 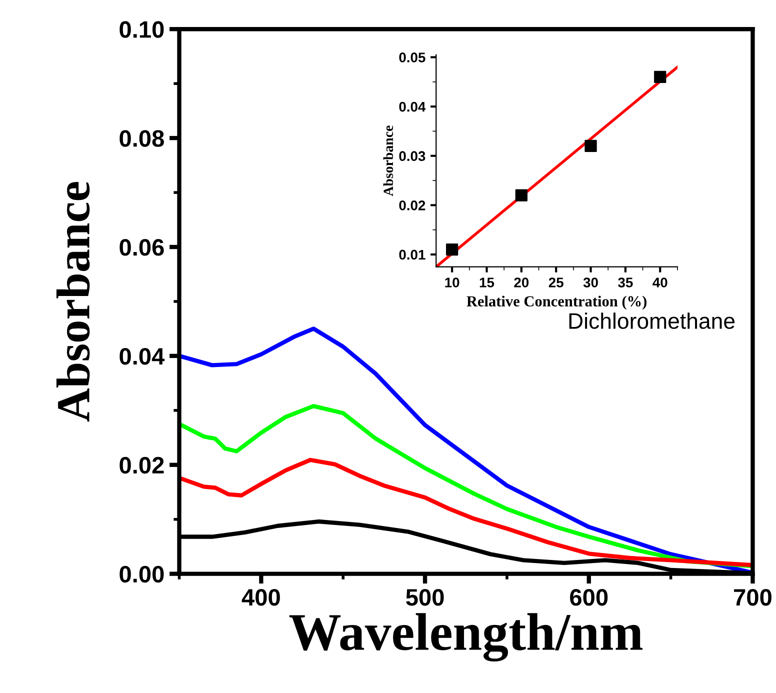 What do you see at coordinates (412, 255) in the screenshot?
I see `y-tick-label: 0.01` at bounding box center [412, 255].